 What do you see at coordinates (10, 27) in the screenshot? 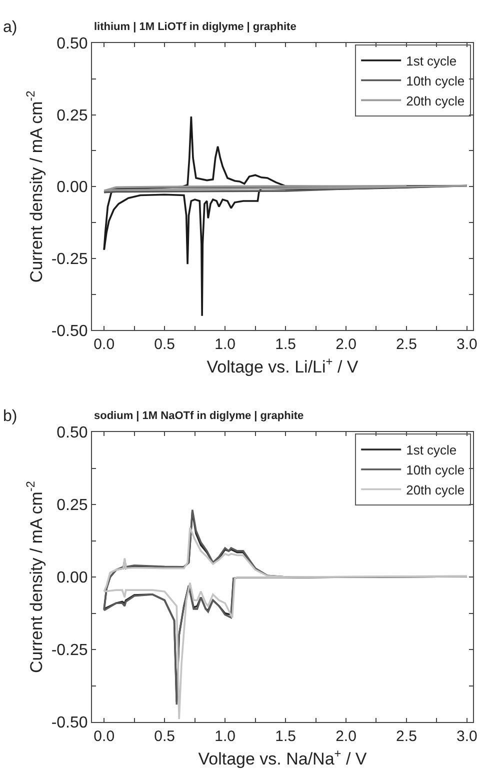
I see `text: a)` at bounding box center [10, 27].